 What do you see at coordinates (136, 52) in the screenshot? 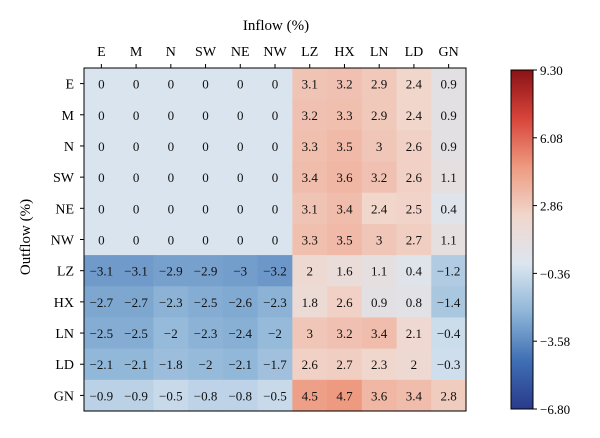
I see `column-tick-label: M` at bounding box center [136, 52].